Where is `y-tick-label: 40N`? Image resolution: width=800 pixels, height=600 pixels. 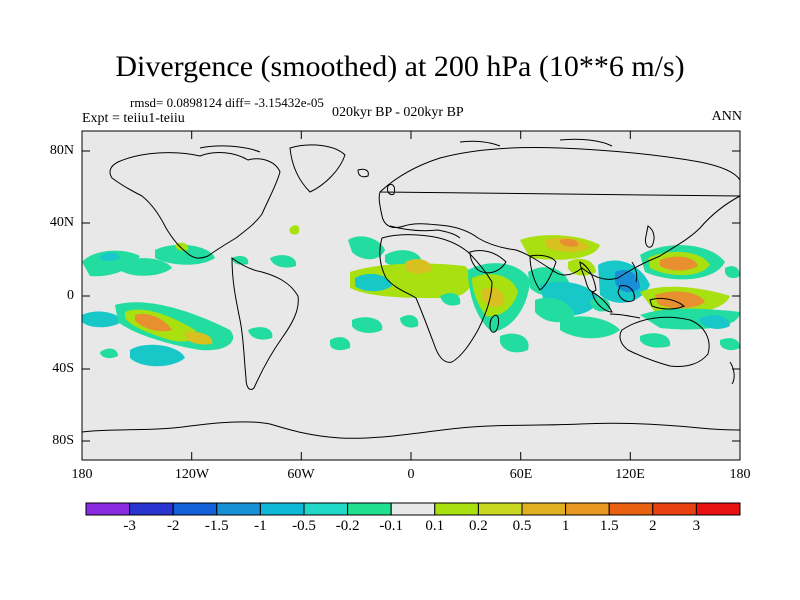 y-tick-label: 40N is located at coordinates (61, 222).